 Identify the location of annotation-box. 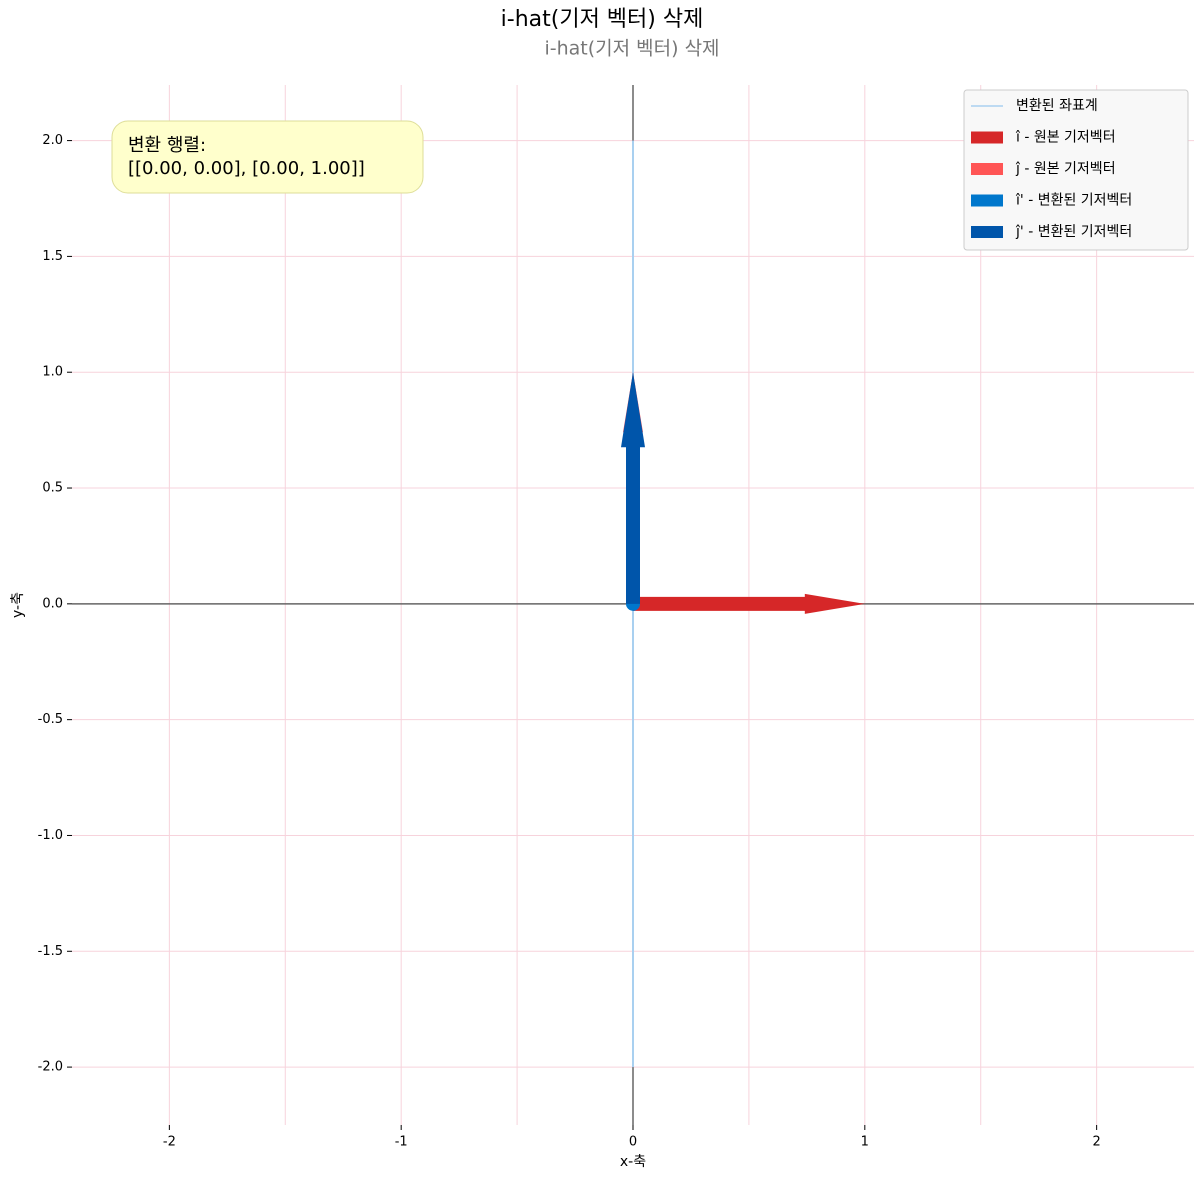
(267, 157).